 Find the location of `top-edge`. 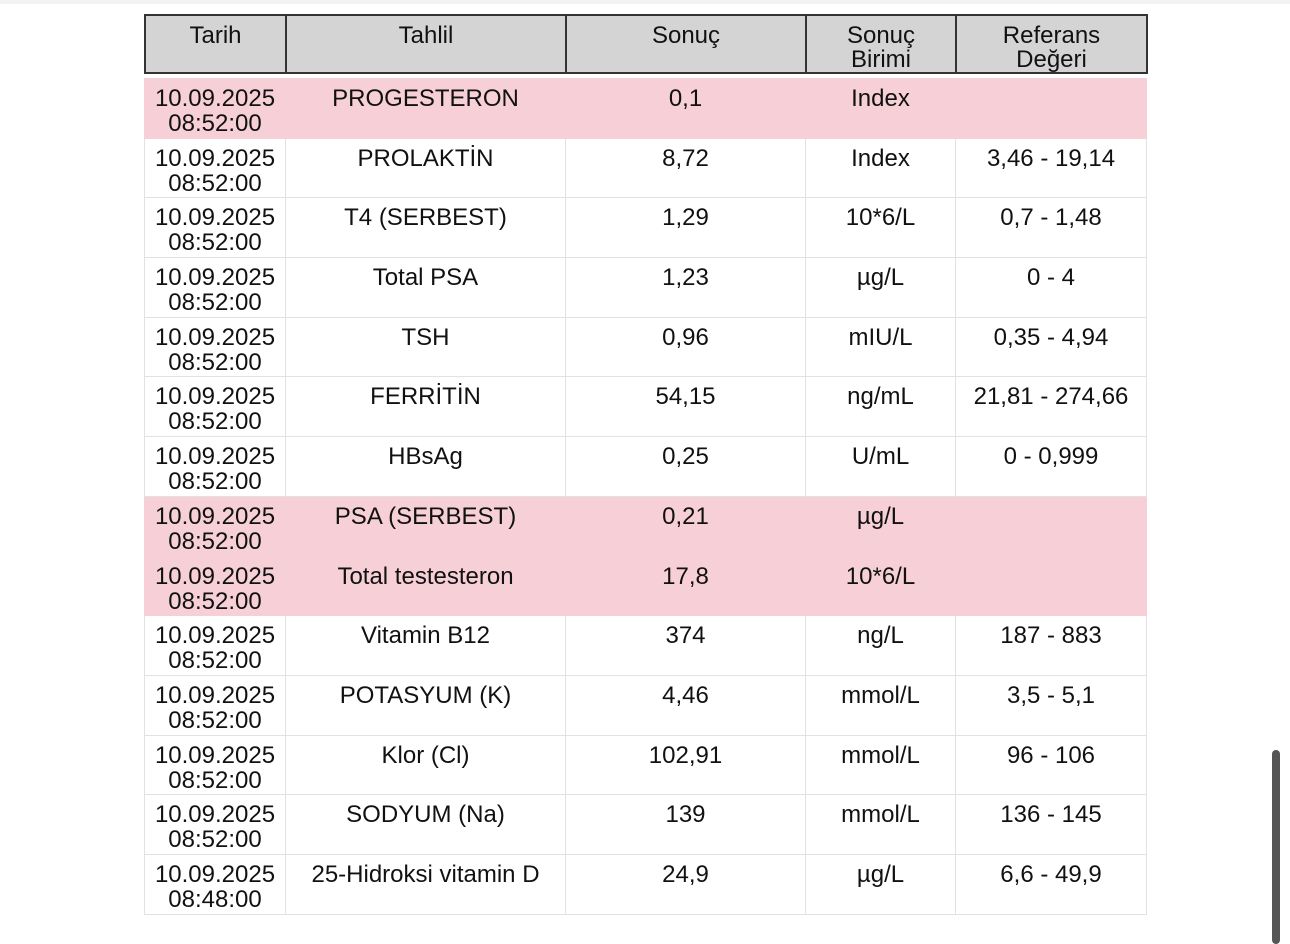

top-edge is located at coordinates (645, 2).